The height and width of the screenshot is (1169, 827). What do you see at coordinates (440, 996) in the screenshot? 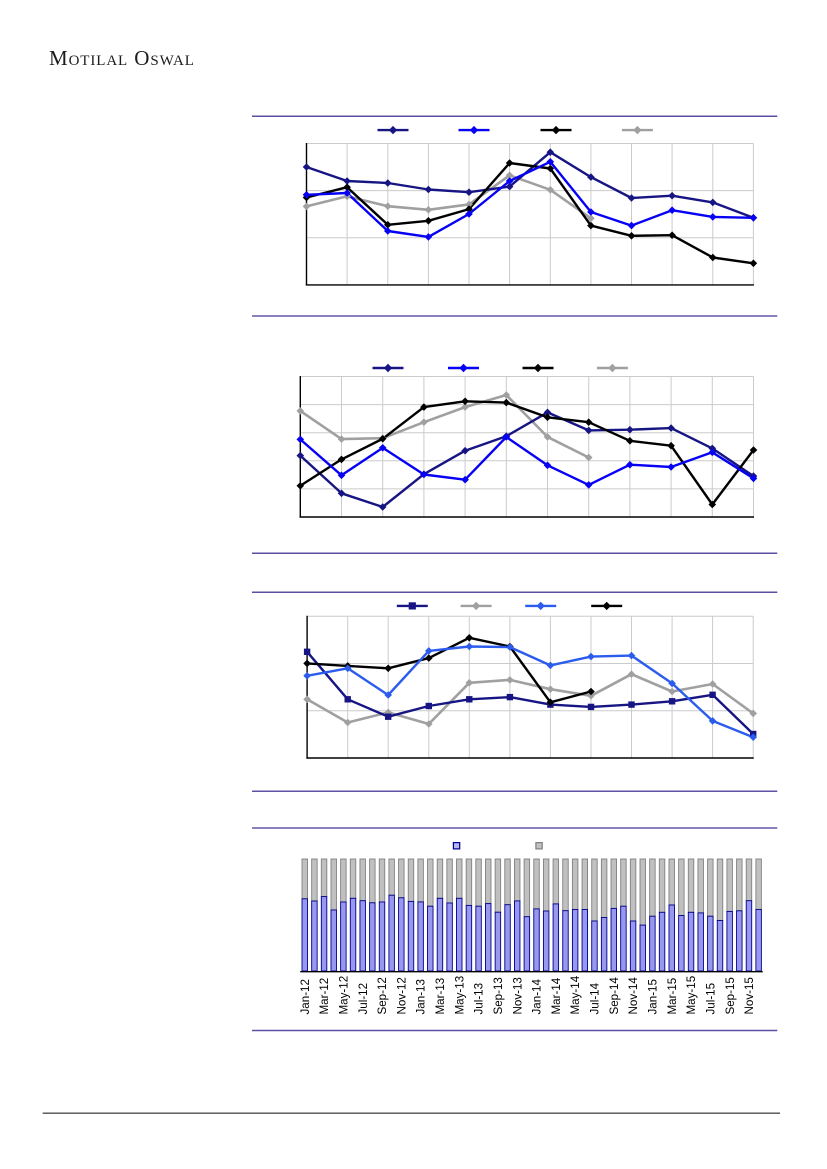
I see `svg-text: Mar-13` at bounding box center [440, 996].